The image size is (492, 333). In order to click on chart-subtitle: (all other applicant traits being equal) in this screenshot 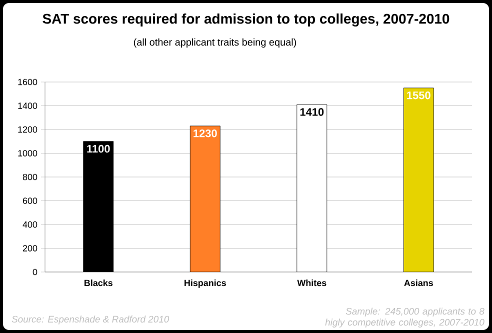, I will do `click(215, 43)`.